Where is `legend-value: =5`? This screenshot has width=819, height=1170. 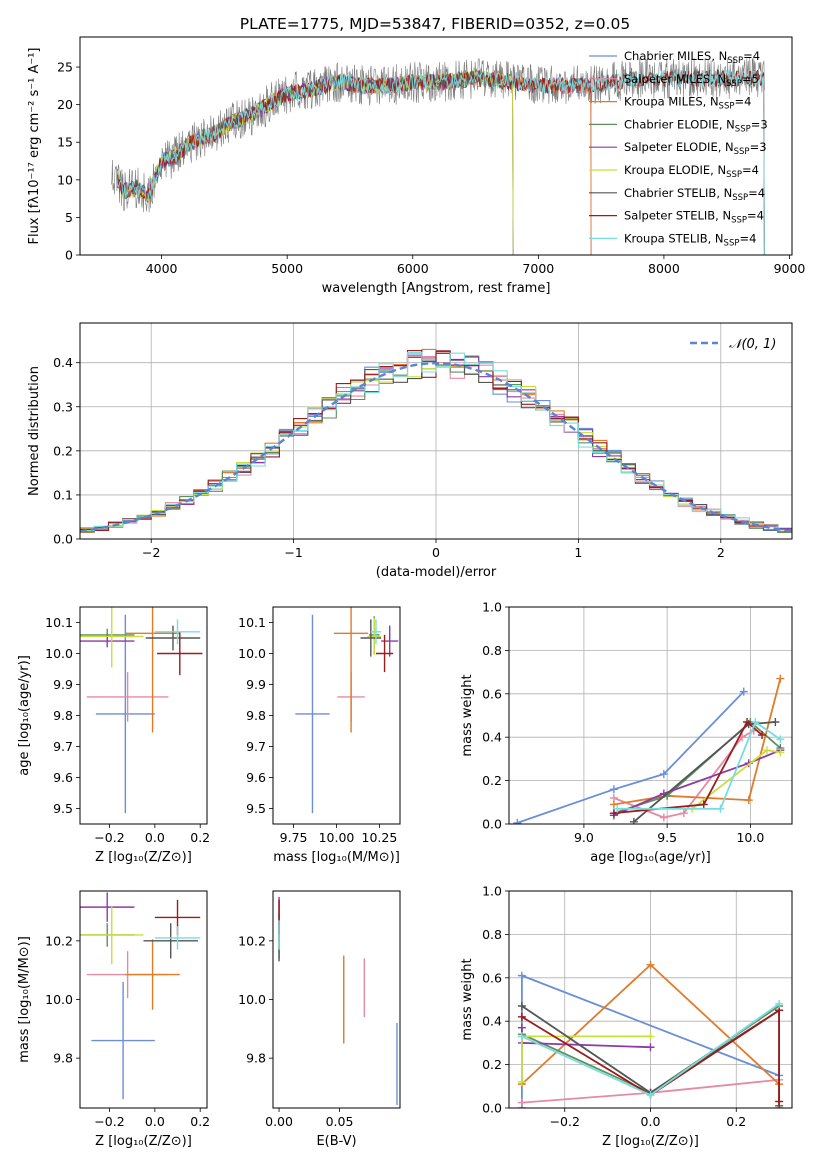
legend-value: =5 is located at coordinates (750, 79).